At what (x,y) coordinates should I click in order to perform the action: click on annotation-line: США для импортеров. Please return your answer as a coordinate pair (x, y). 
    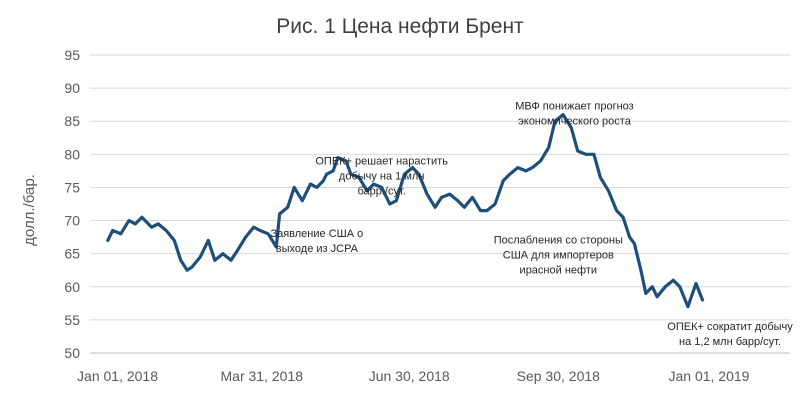
    Looking at the image, I should click on (558, 256).